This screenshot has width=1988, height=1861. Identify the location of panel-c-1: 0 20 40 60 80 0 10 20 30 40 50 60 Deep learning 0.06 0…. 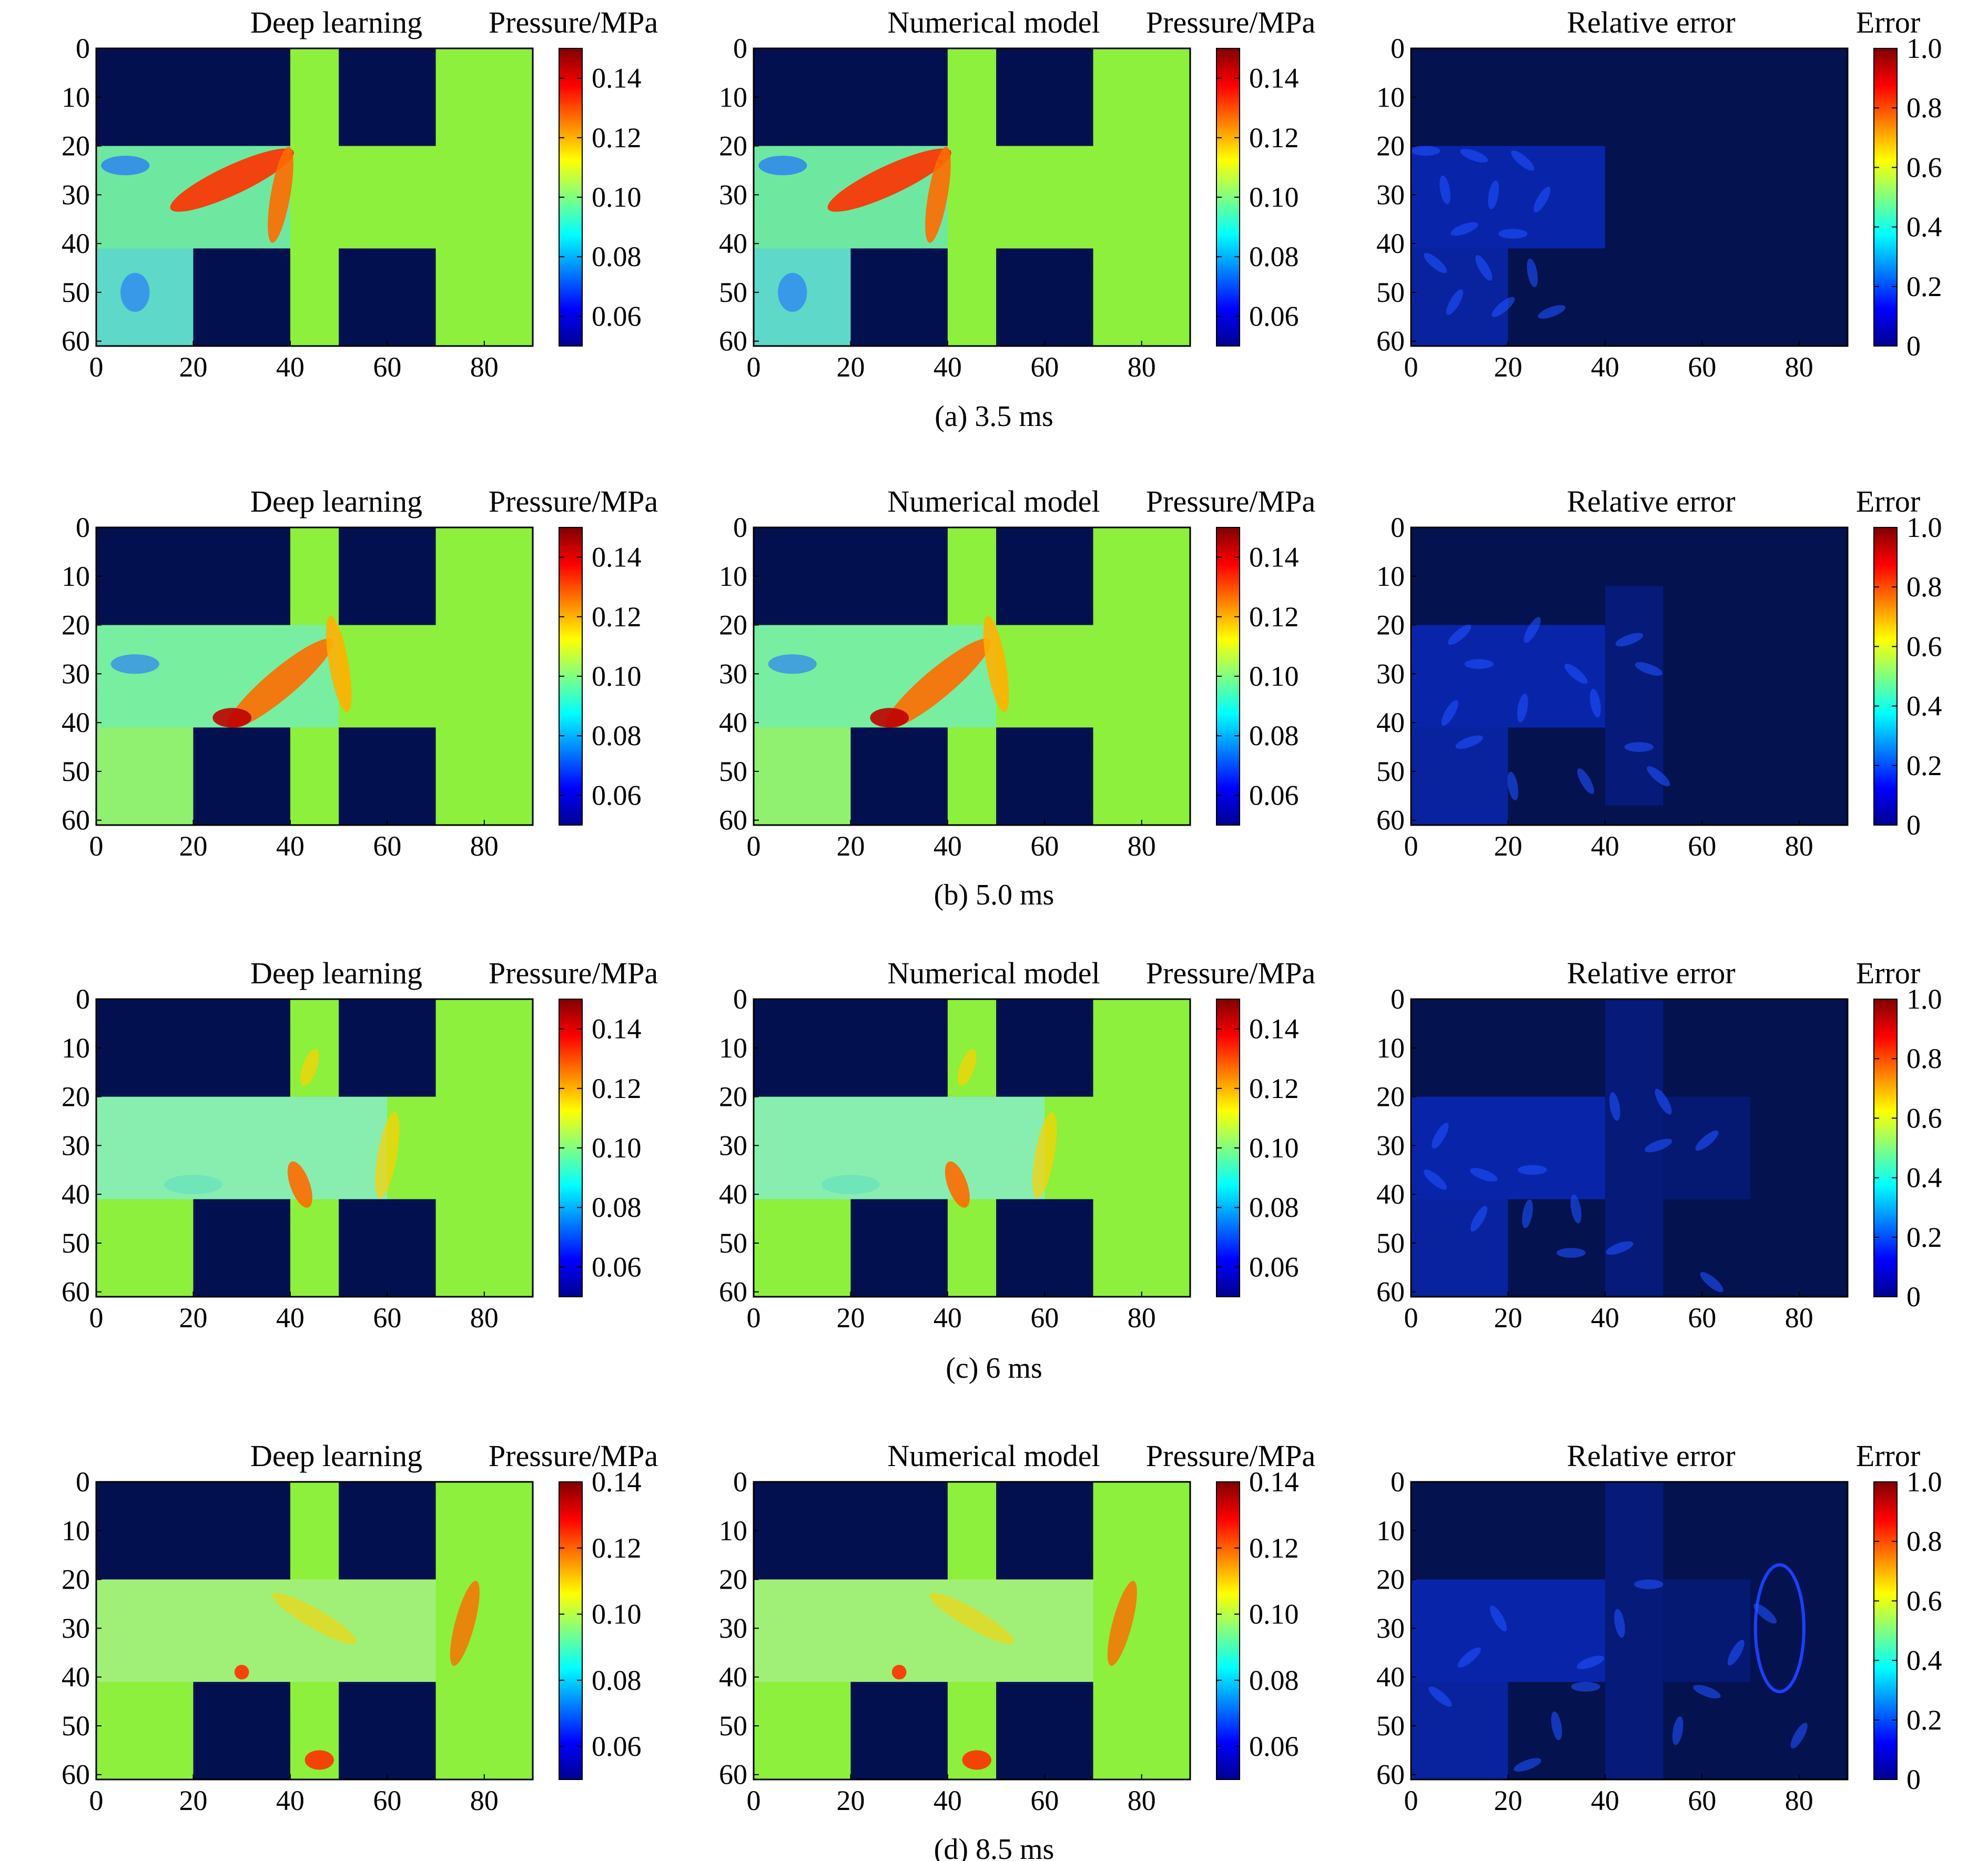
(360, 1145).